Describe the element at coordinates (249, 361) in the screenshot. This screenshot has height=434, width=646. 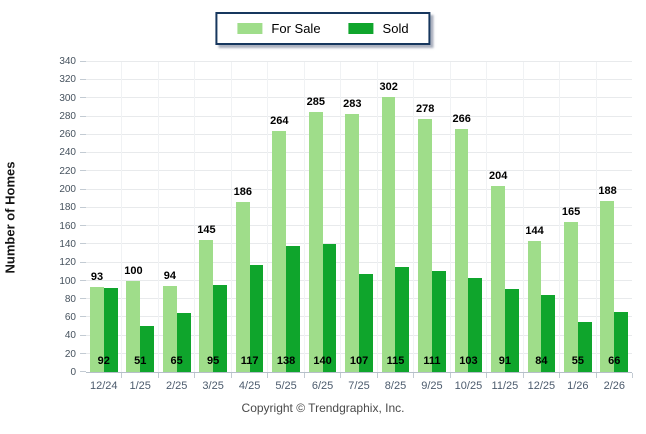
I see `sold-value-label: 117` at that location.